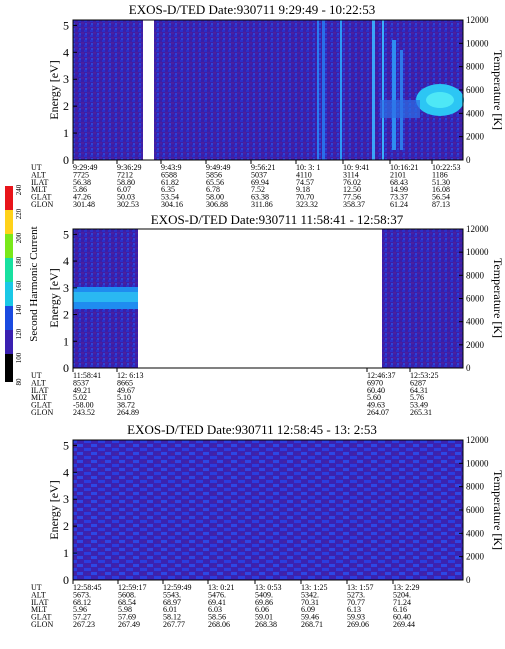  Describe the element at coordinates (498, 510) in the screenshot. I see `panel-3-y2label: Temperature [K]` at that location.